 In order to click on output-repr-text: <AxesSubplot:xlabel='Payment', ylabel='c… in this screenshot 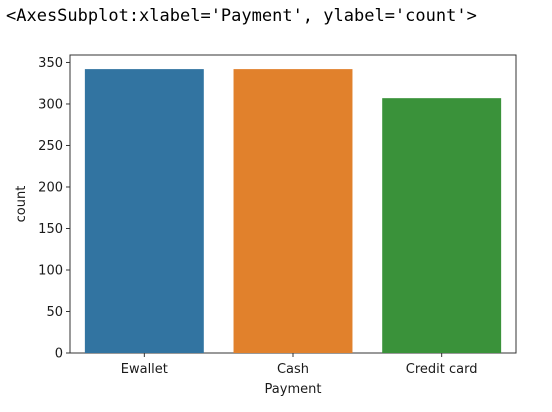, I will do `click(241, 16)`.